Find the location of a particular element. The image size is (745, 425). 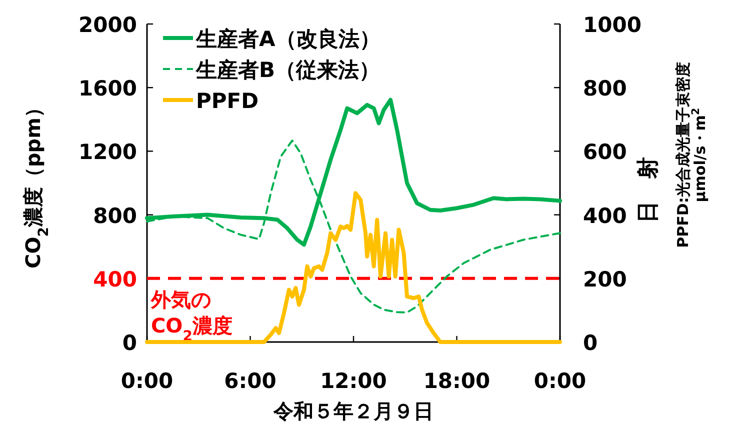

y2-tick-label: 800 is located at coordinates (605, 88).